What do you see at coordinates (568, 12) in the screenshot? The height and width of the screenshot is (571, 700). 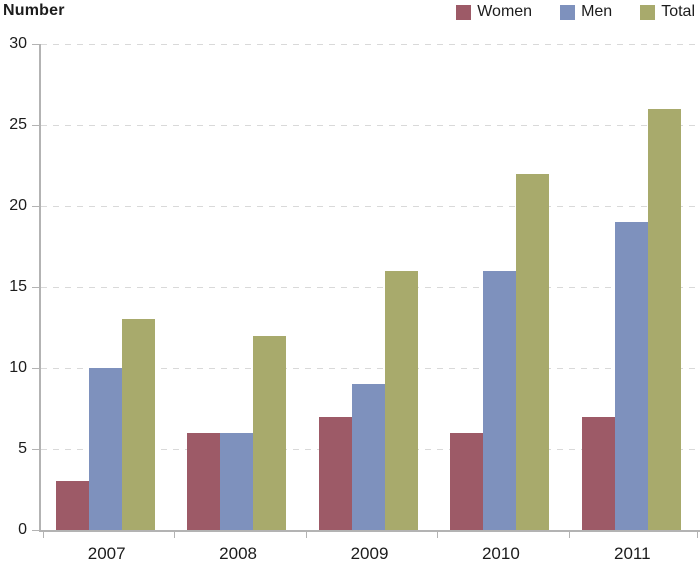 I see `men-swatch-icon` at bounding box center [568, 12].